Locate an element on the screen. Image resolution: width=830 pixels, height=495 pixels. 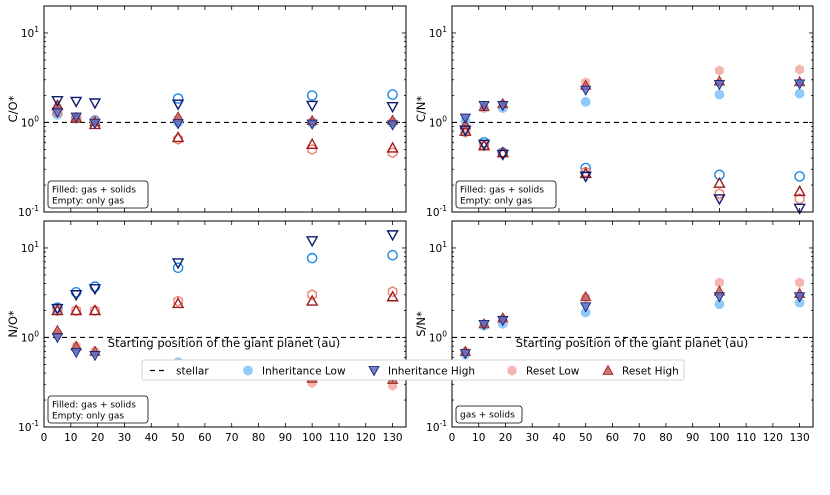
x-tick-label: 20 is located at coordinates (97, 438).